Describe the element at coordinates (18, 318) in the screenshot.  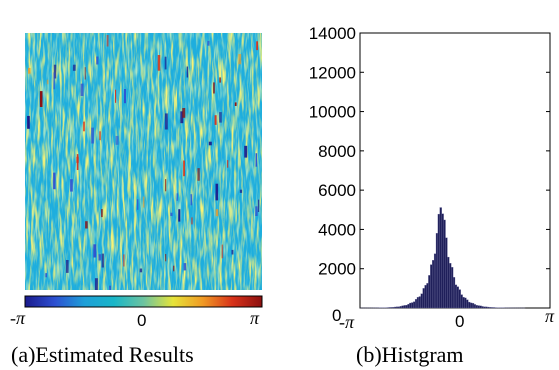
I see `colorbar-tick-label: -π` at that location.